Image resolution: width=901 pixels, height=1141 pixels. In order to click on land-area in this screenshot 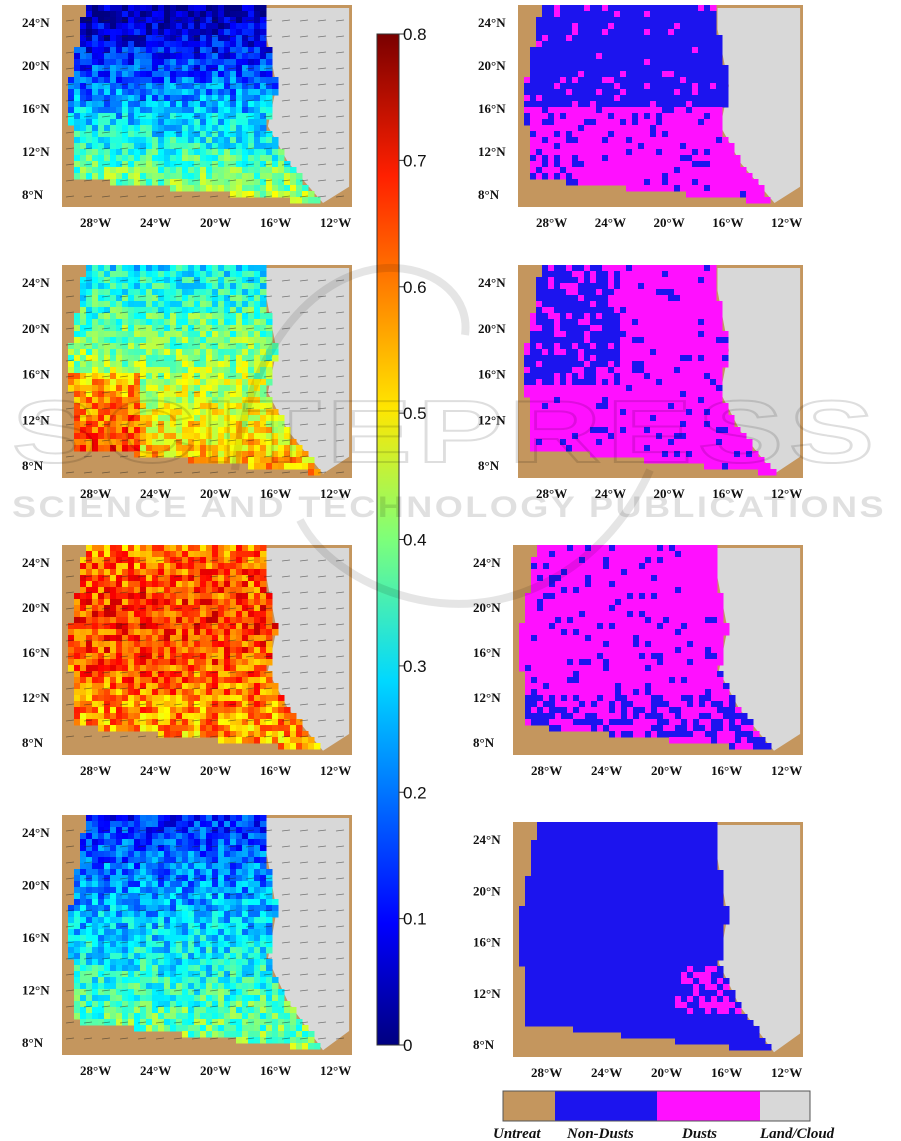, I will do `click(307, 371)`.